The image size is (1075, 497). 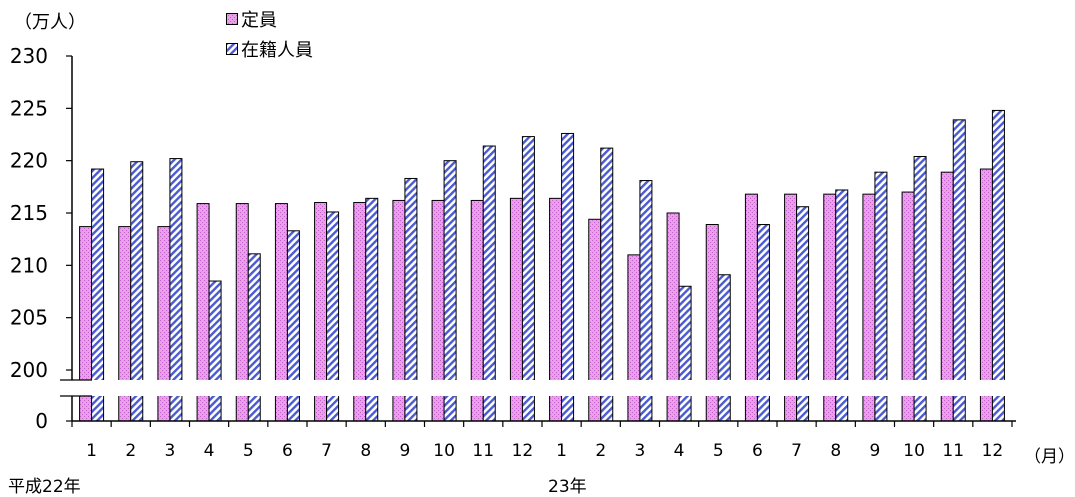 What do you see at coordinates (544, 388) in the screenshot?
I see `axis-break-band` at bounding box center [544, 388].